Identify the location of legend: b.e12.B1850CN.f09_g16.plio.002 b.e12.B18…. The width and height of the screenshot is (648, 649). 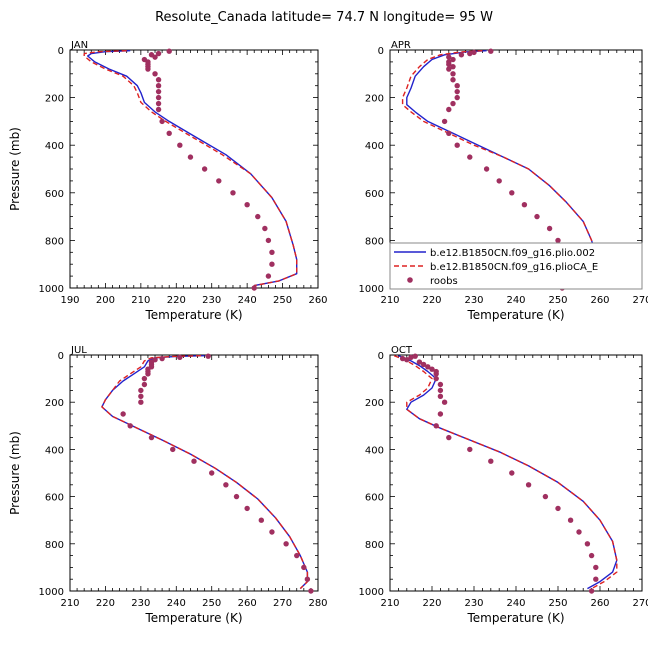
(516, 266).